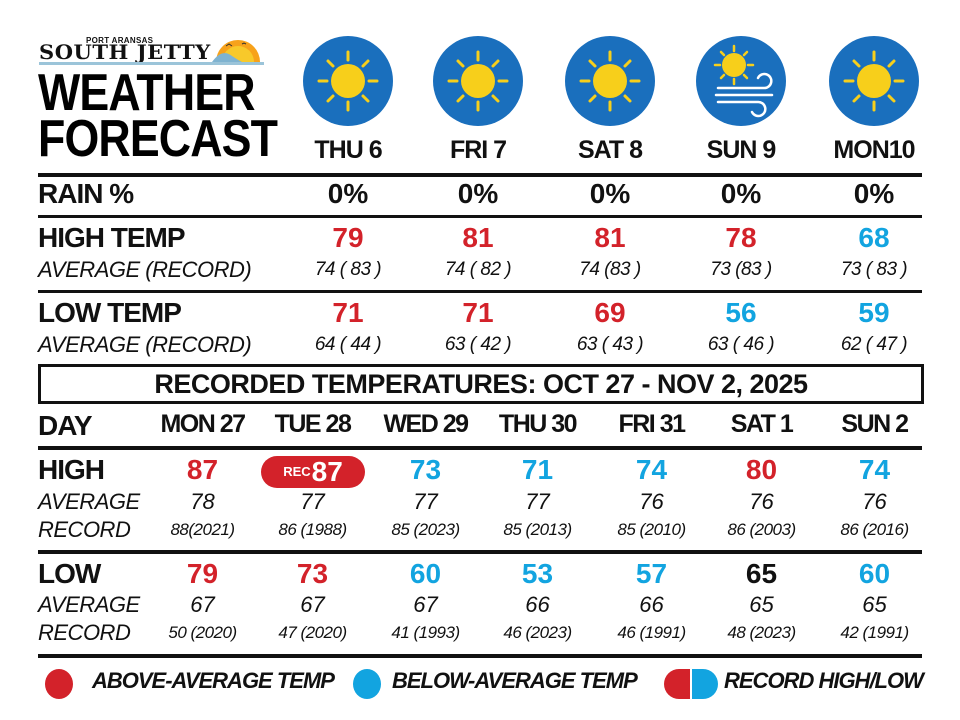 The width and height of the screenshot is (960, 720). I want to click on recorded-low-record: 41 (1993), so click(425, 632).